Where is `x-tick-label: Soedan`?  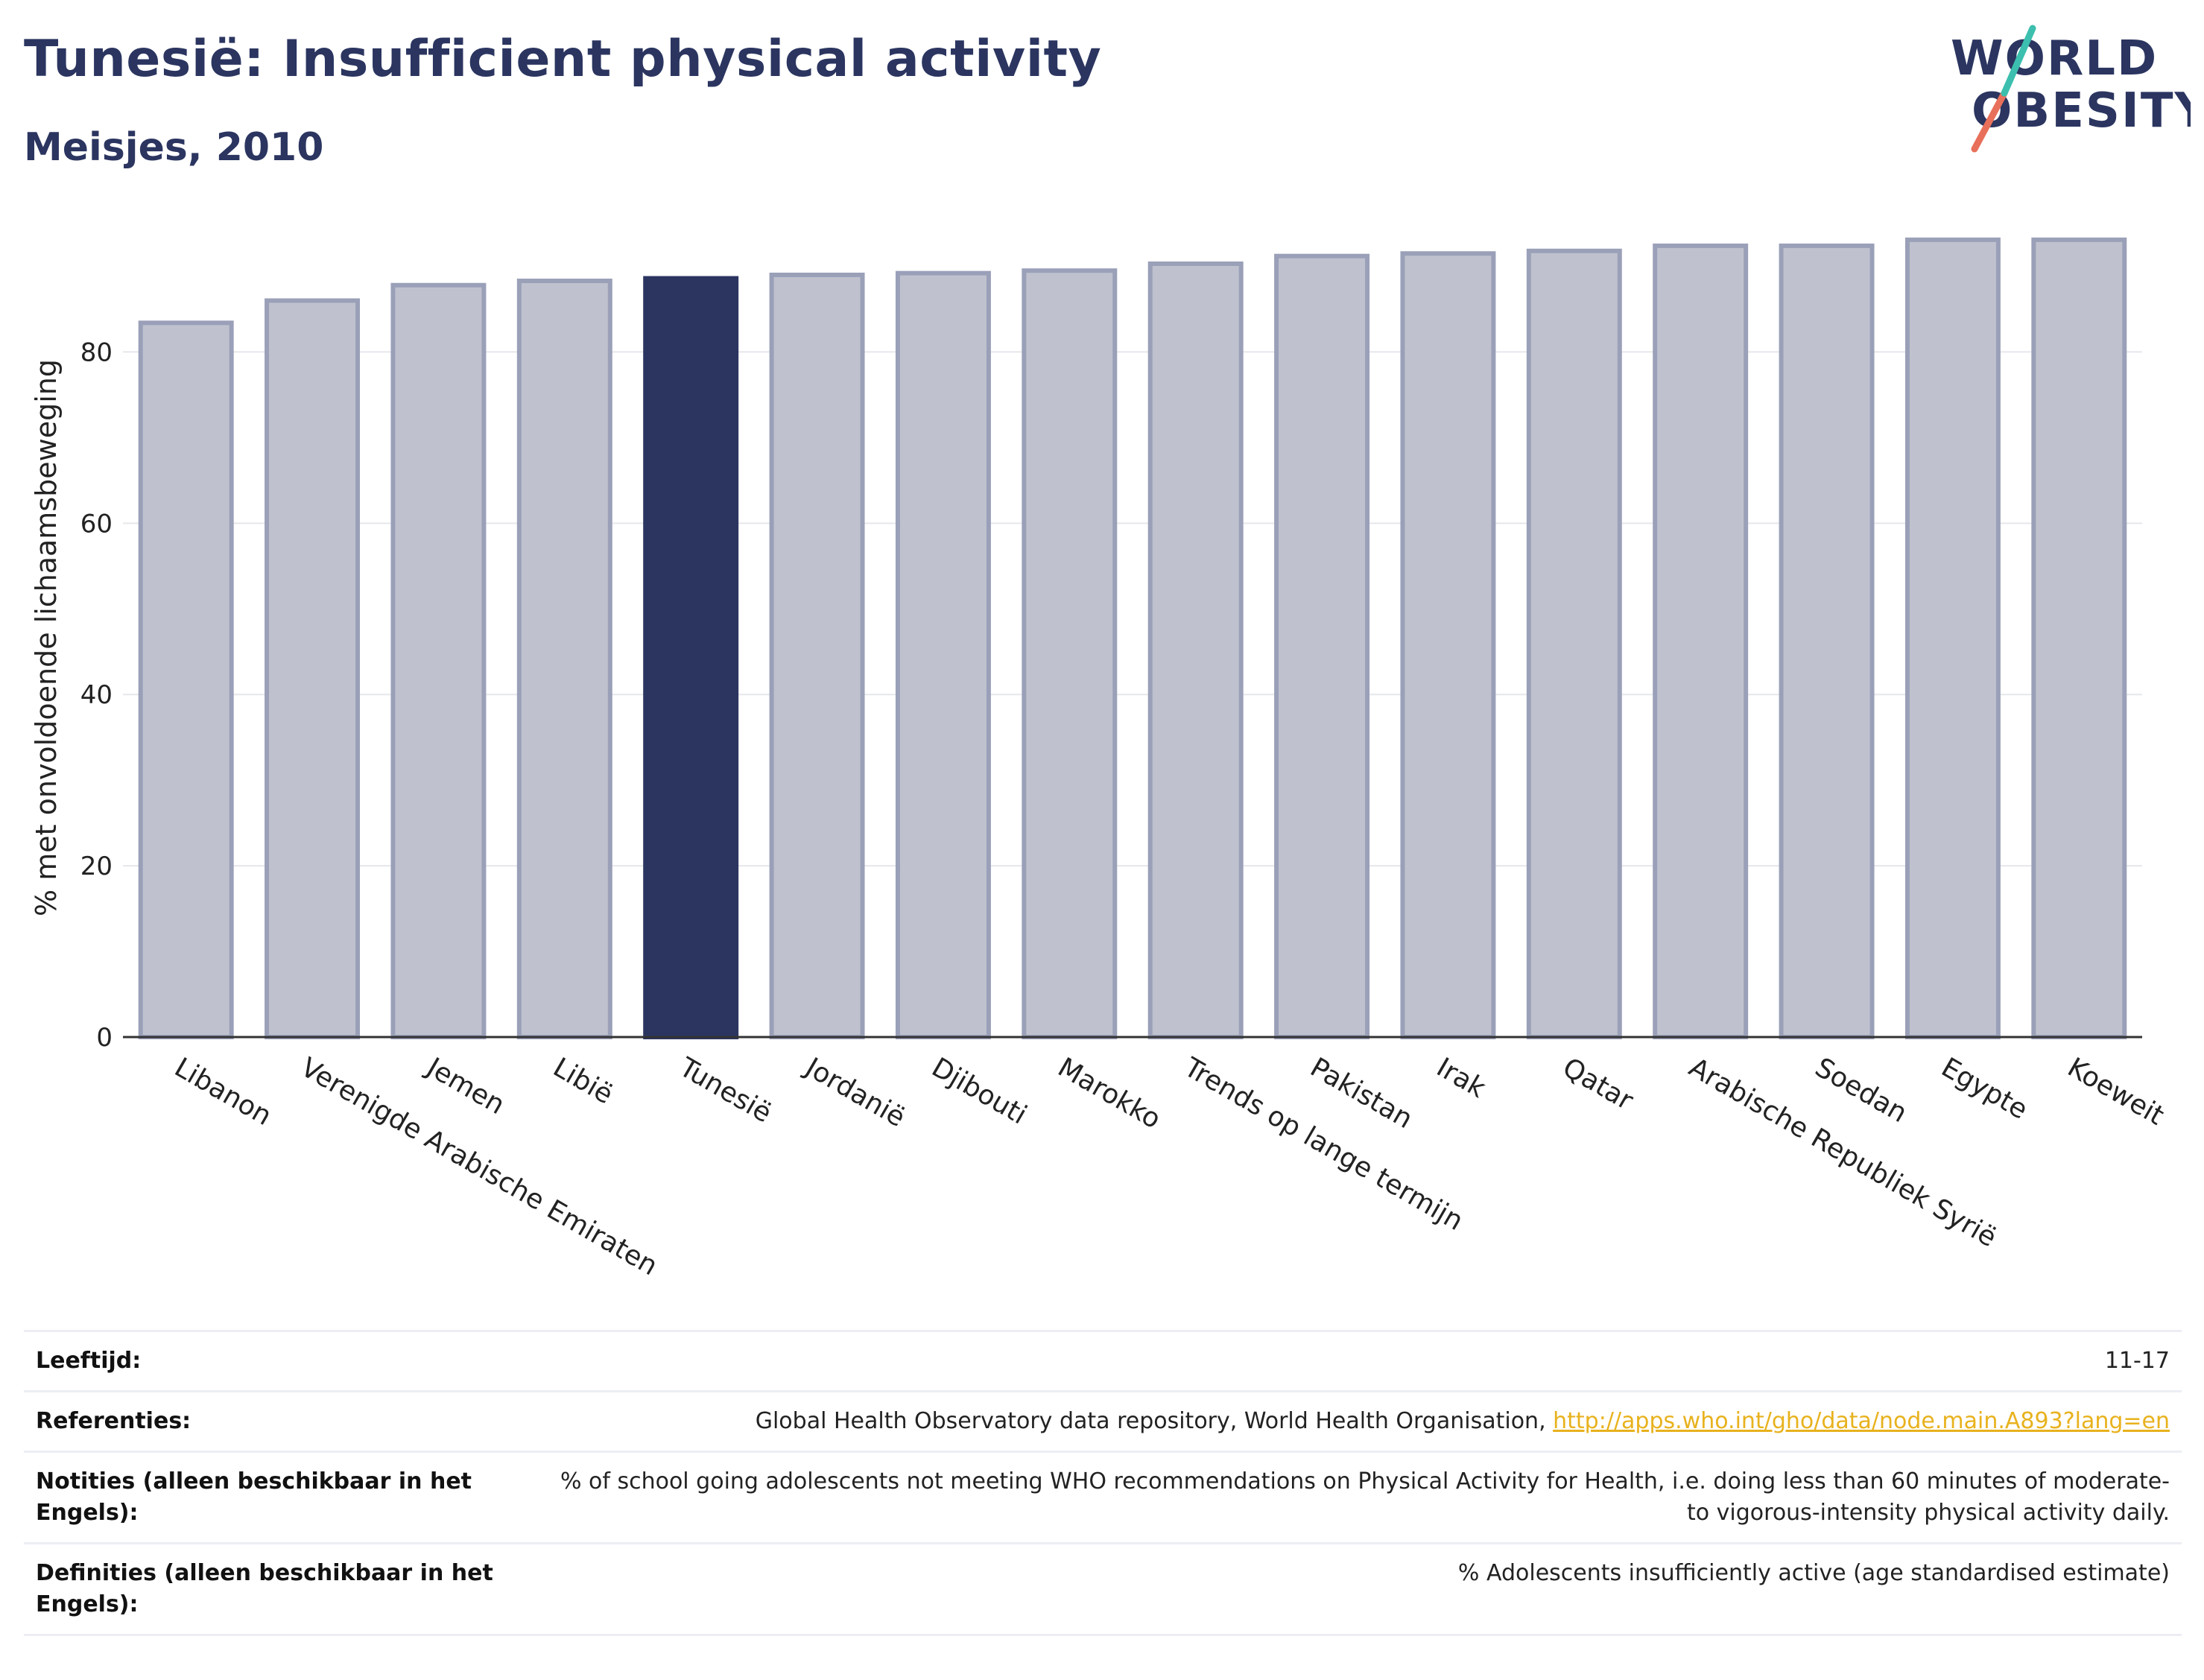 x-tick-label: Soedan is located at coordinates (1861, 1090).